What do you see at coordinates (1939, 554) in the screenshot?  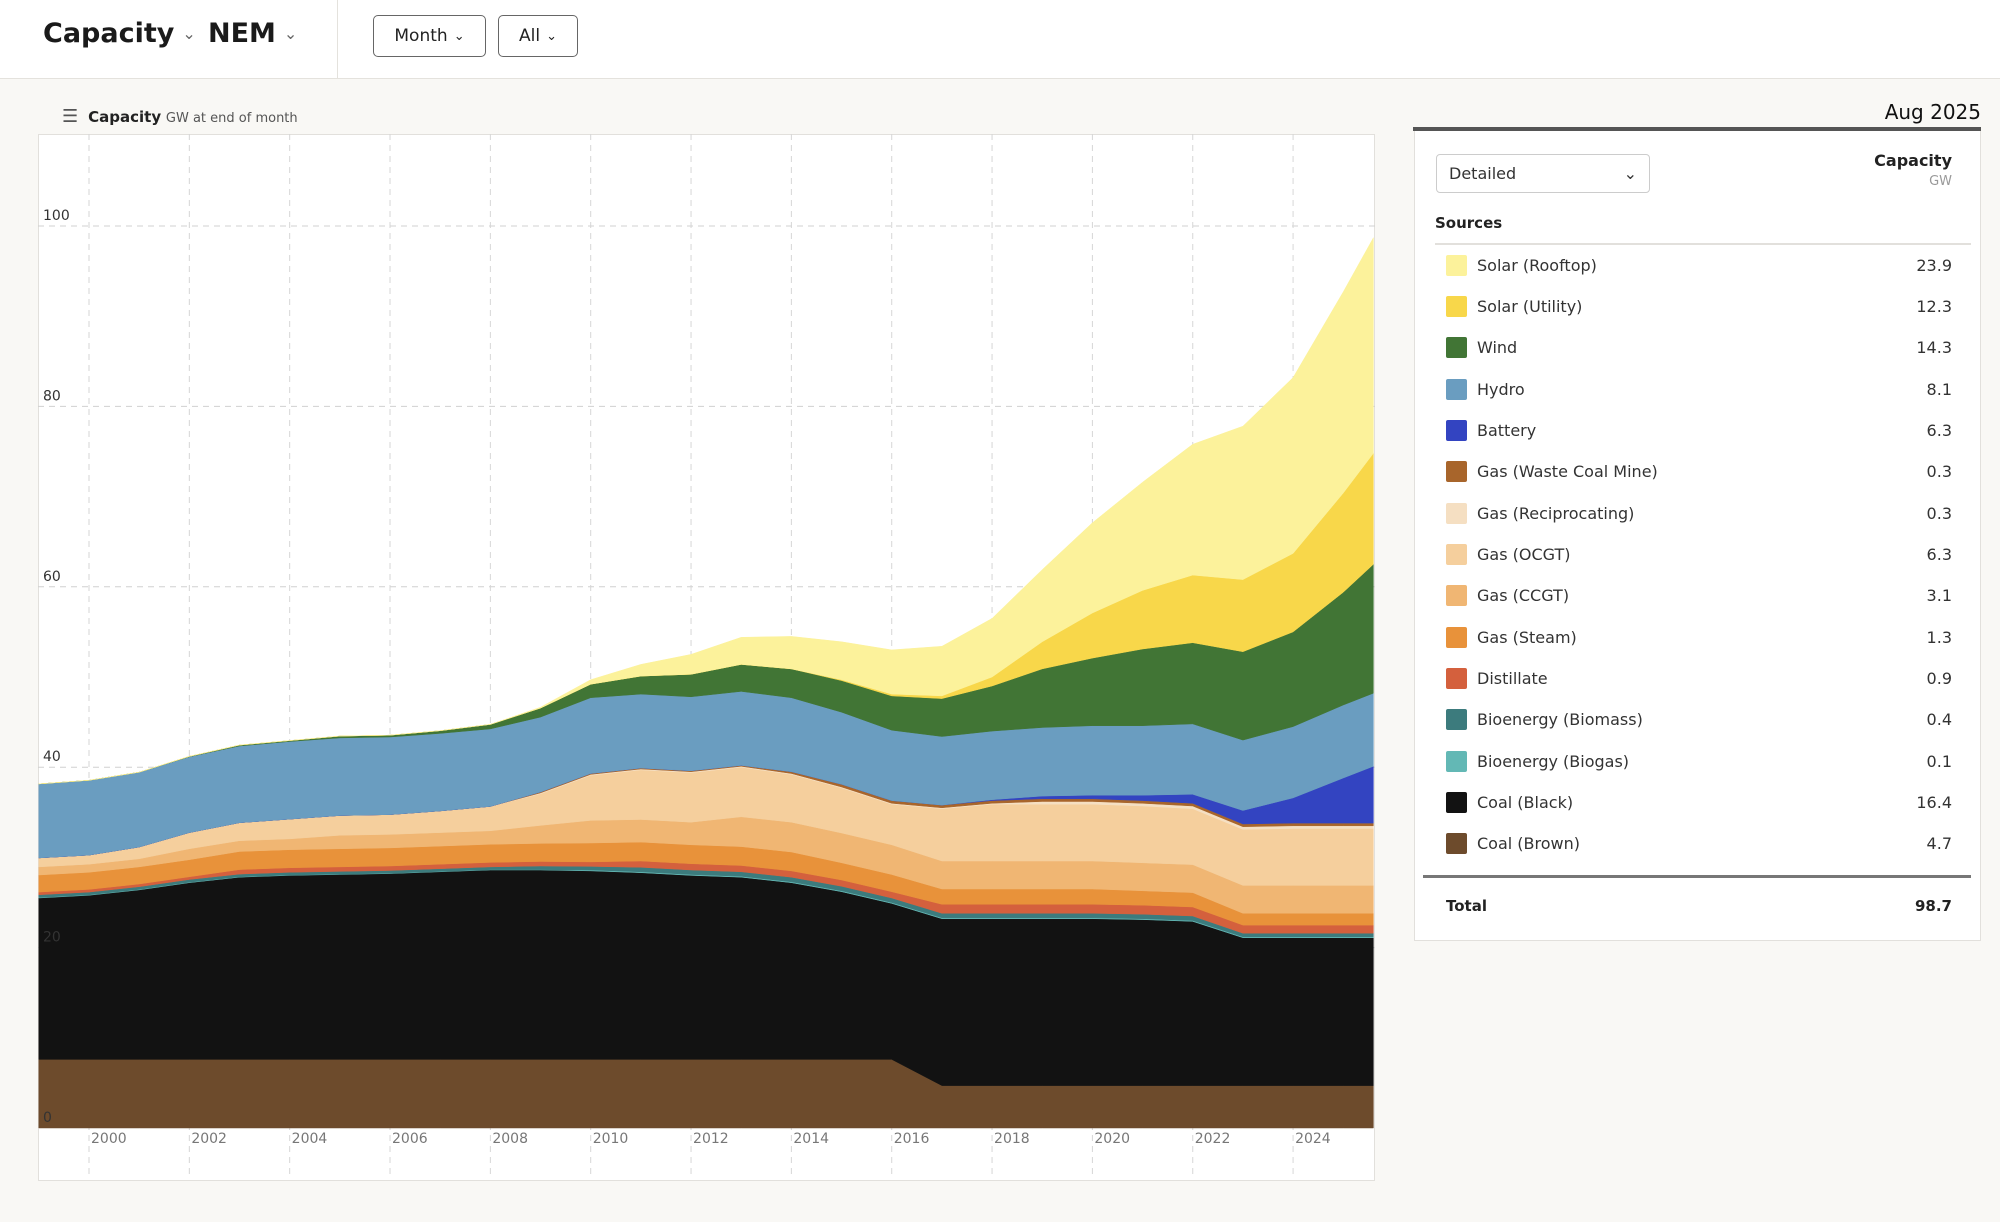 I see `legend-item-value: 6.3` at bounding box center [1939, 554].